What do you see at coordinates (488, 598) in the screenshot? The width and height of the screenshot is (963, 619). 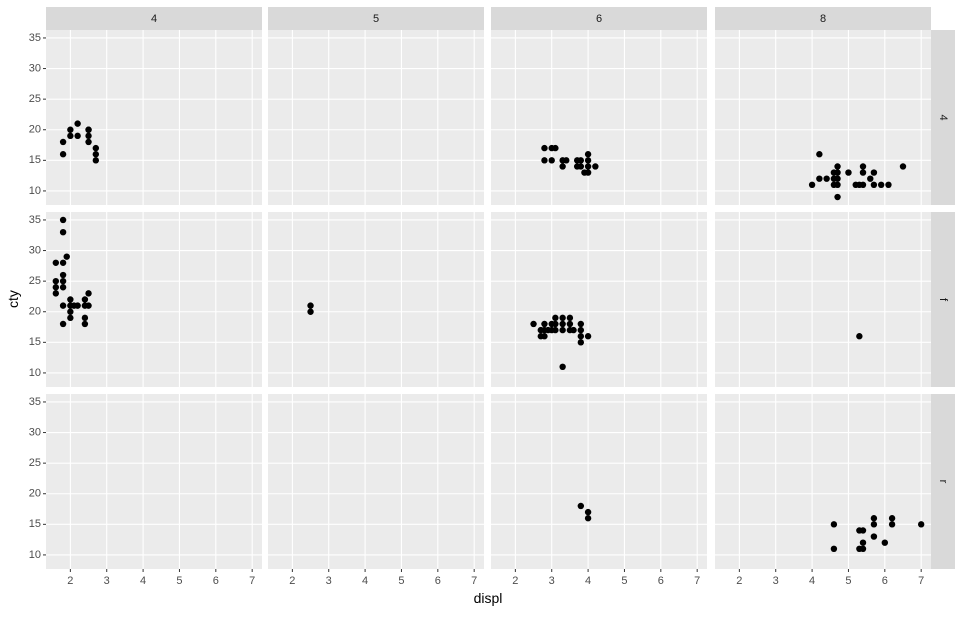 I see `x-axis-title: displ` at bounding box center [488, 598].